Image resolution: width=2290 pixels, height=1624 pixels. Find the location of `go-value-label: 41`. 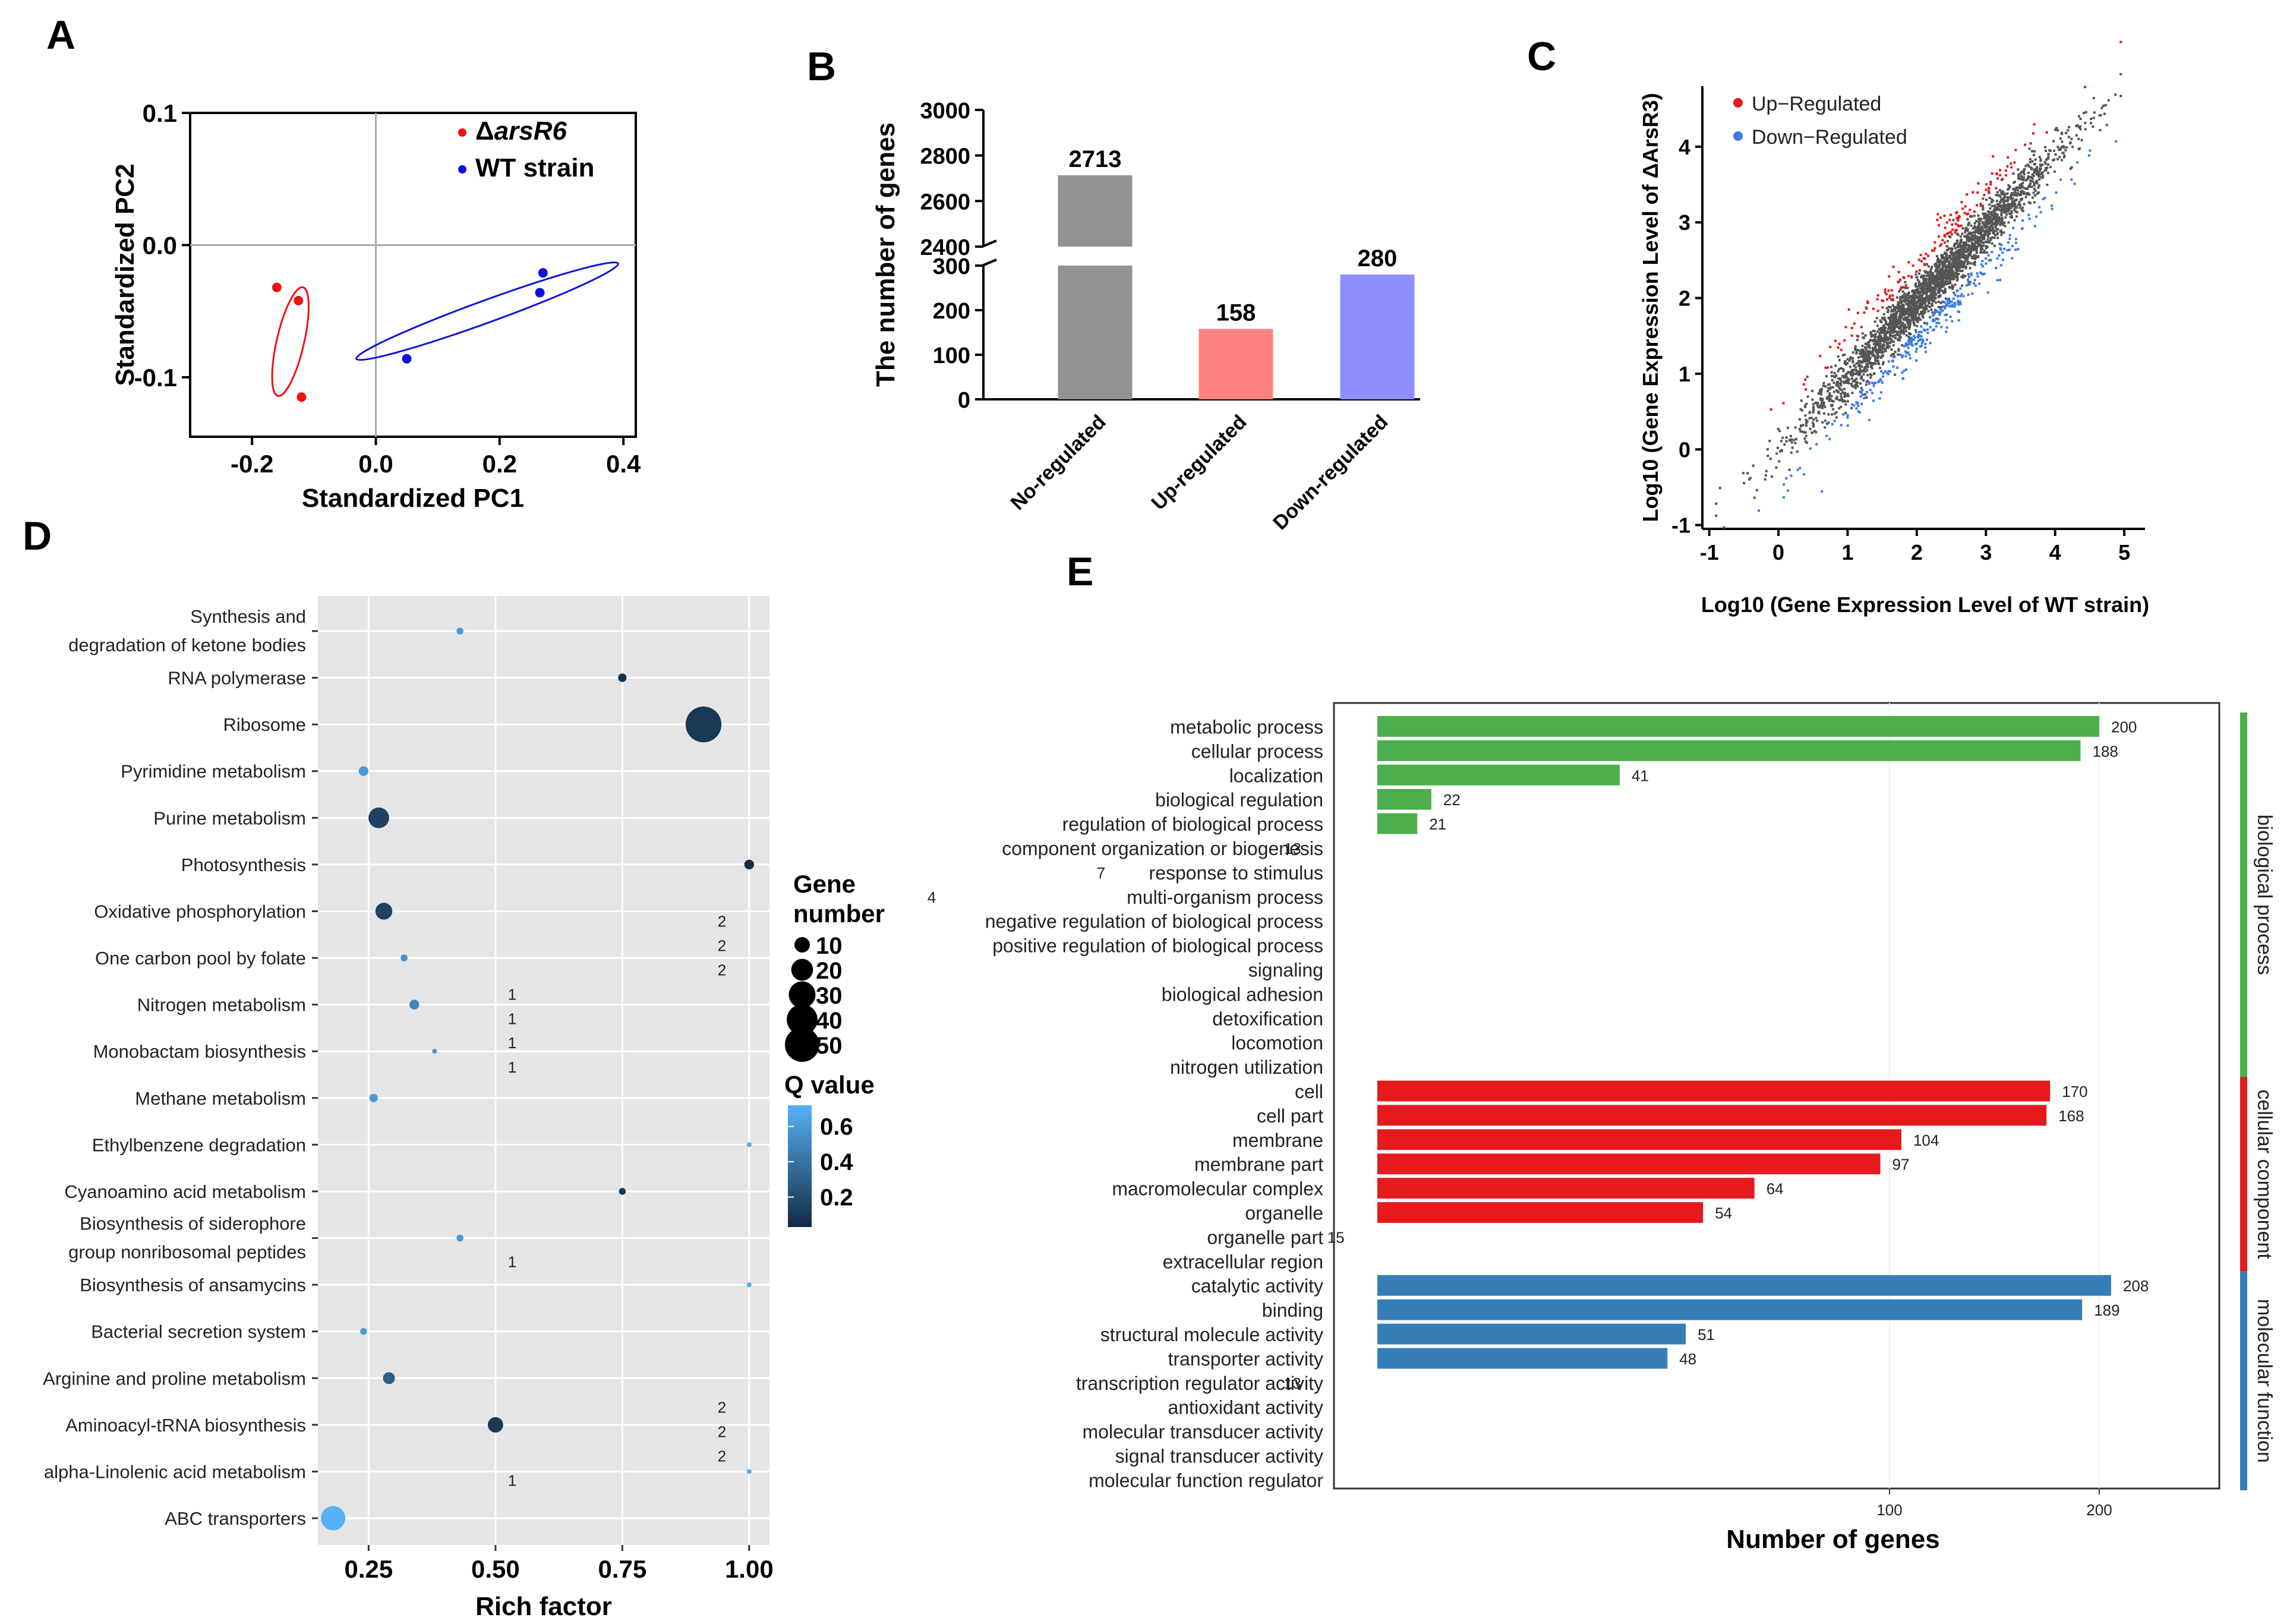

go-value-label: 41 is located at coordinates (1641, 775).